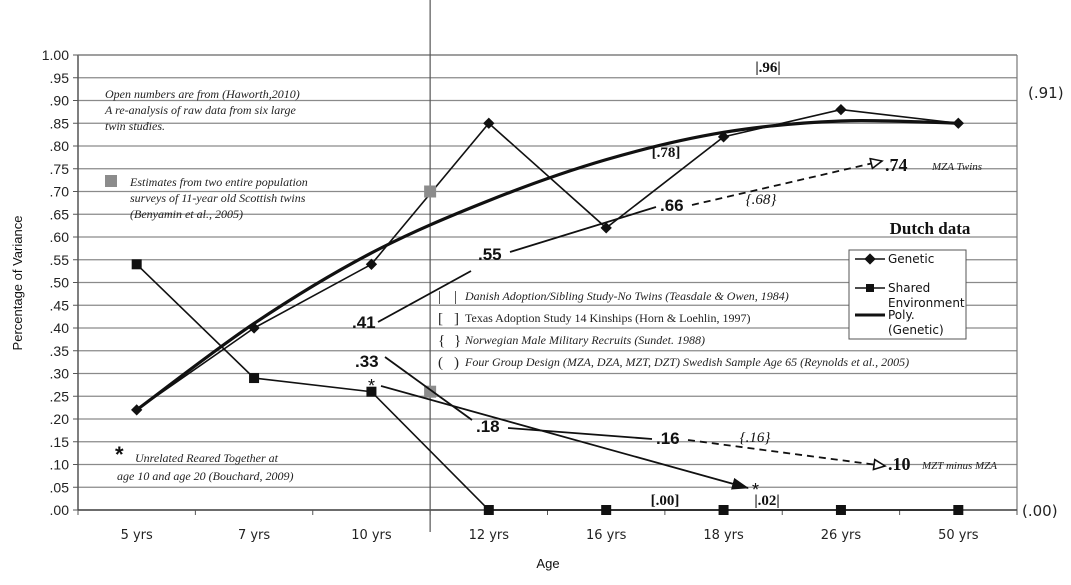 The width and height of the screenshot is (1071, 585). I want to click on y-tick-label: 1.00, so click(55, 55).